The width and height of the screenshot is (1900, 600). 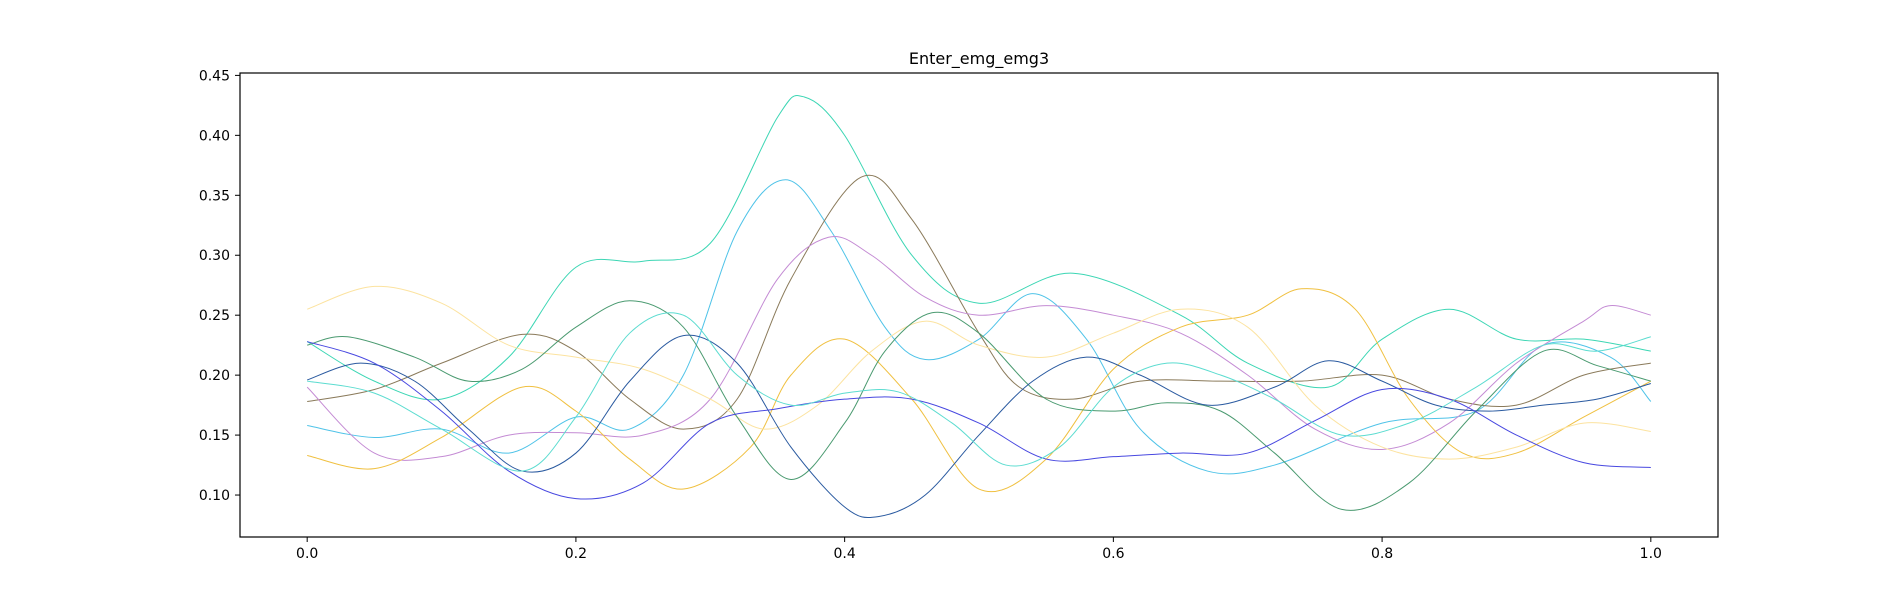 I want to click on x-axis: 0.0 0.2 0.4 0.6 0.8 1.0, so click(x=979, y=549).